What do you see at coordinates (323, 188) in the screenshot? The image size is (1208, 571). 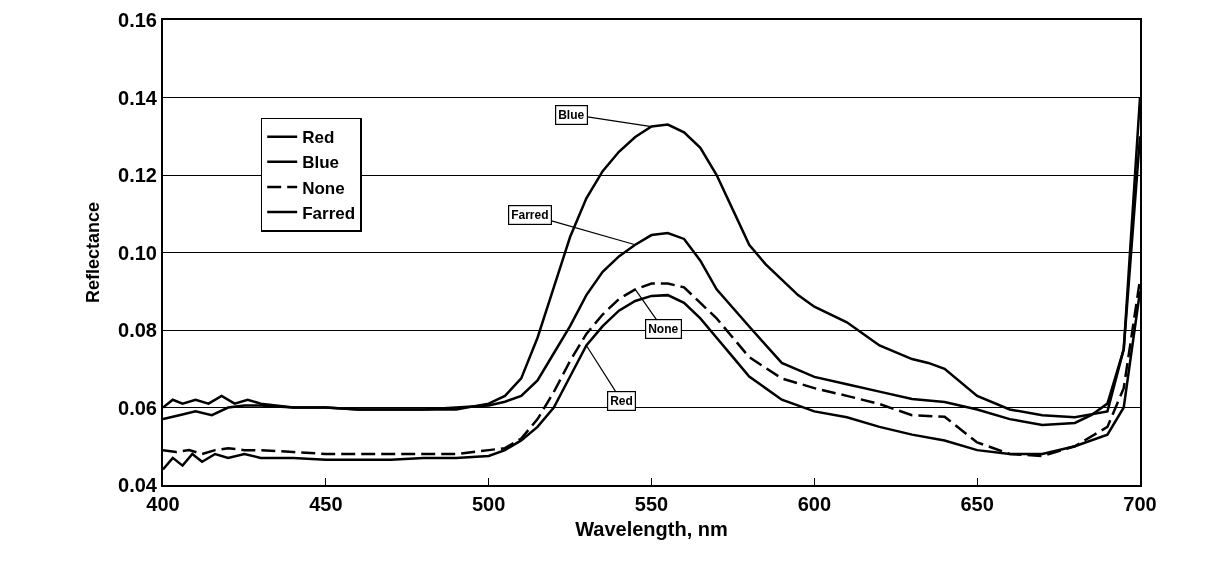 I see `legend-label: None` at bounding box center [323, 188].